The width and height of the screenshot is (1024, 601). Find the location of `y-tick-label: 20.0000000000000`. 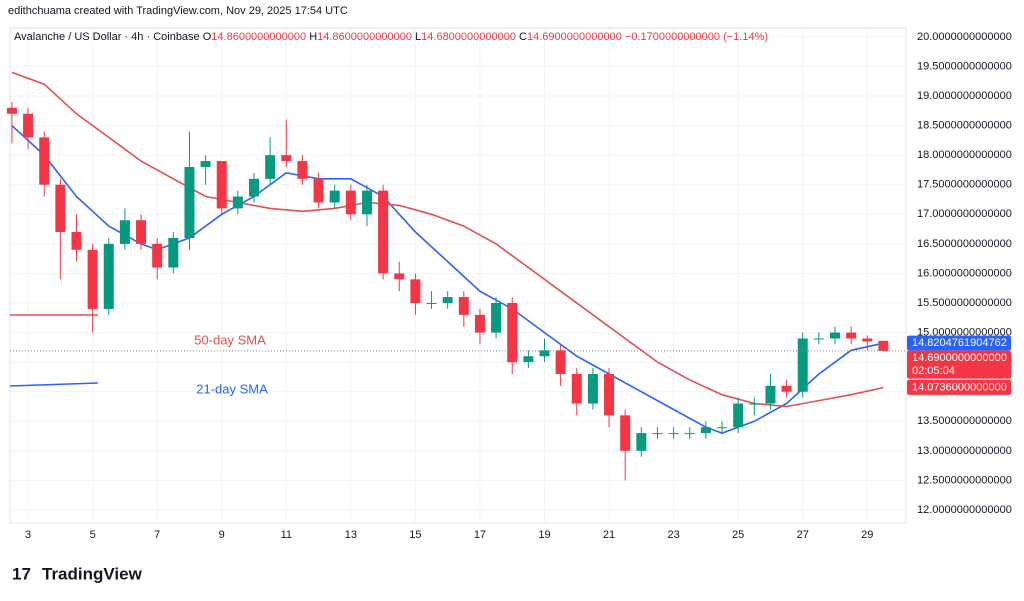

y-tick-label: 20.0000000000000 is located at coordinates (964, 37).